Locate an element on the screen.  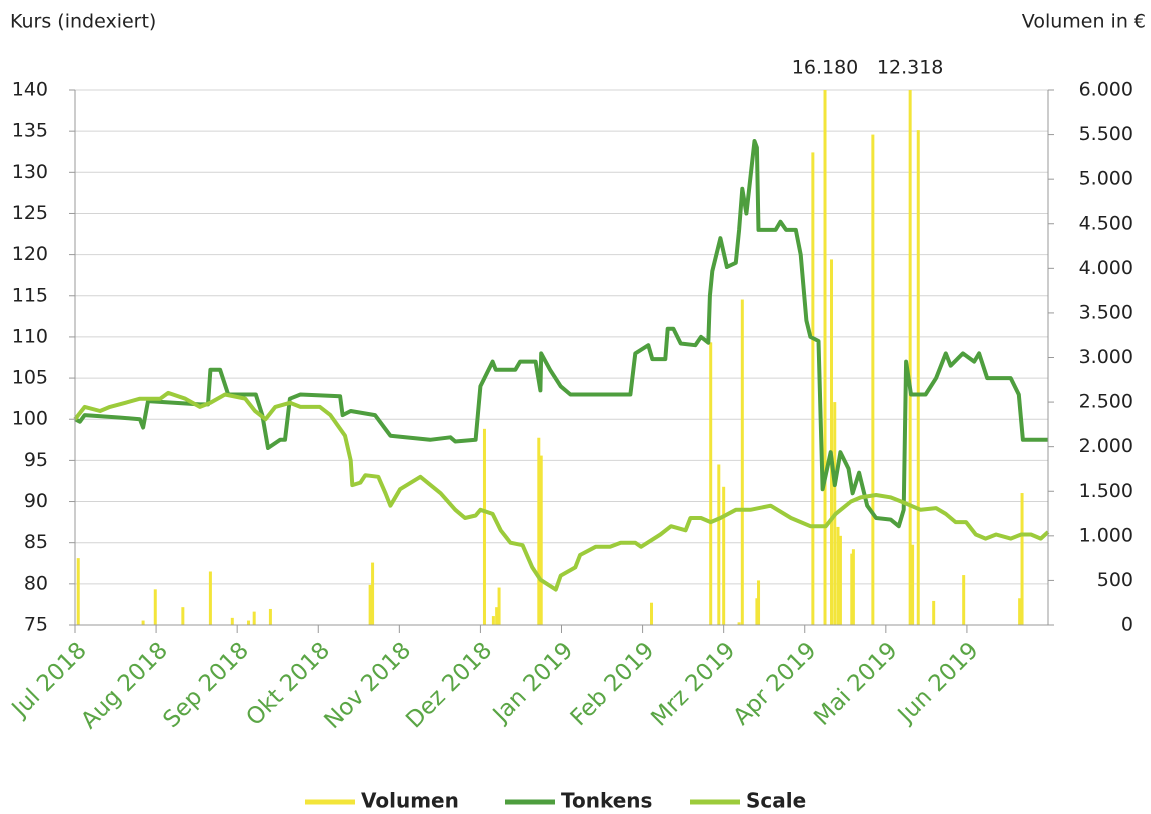
y-tick-label: 100 is located at coordinates (30, 419).